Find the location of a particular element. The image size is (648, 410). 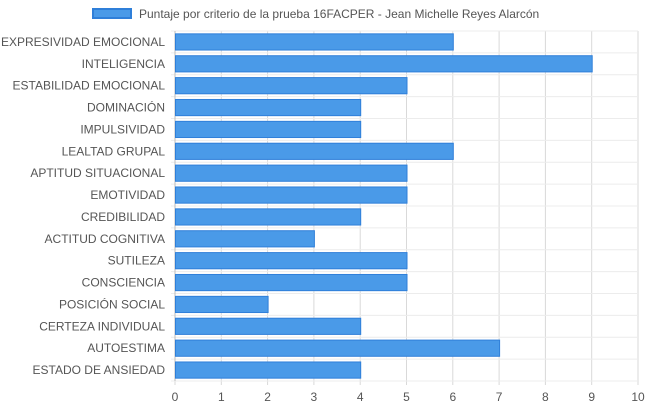

x-tick-label: 0 is located at coordinates (175, 397).